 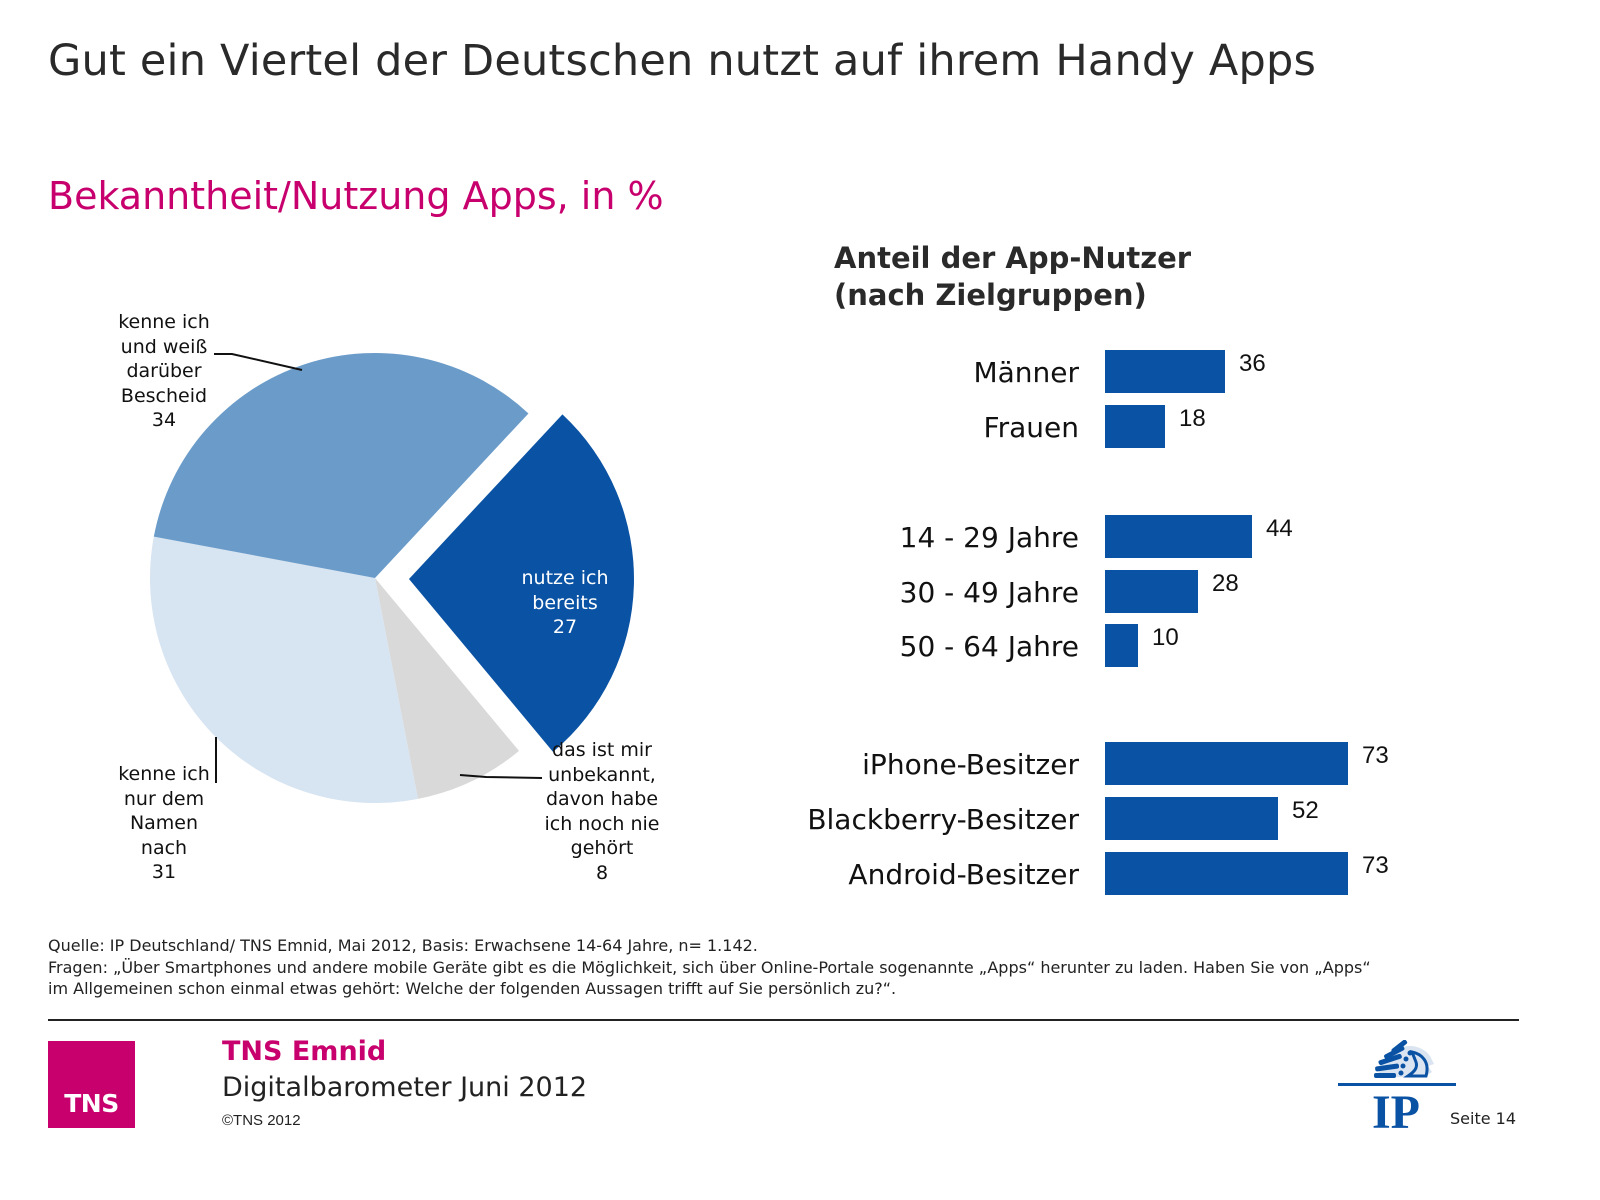 I want to click on pie-slice-used, so click(x=521, y=583).